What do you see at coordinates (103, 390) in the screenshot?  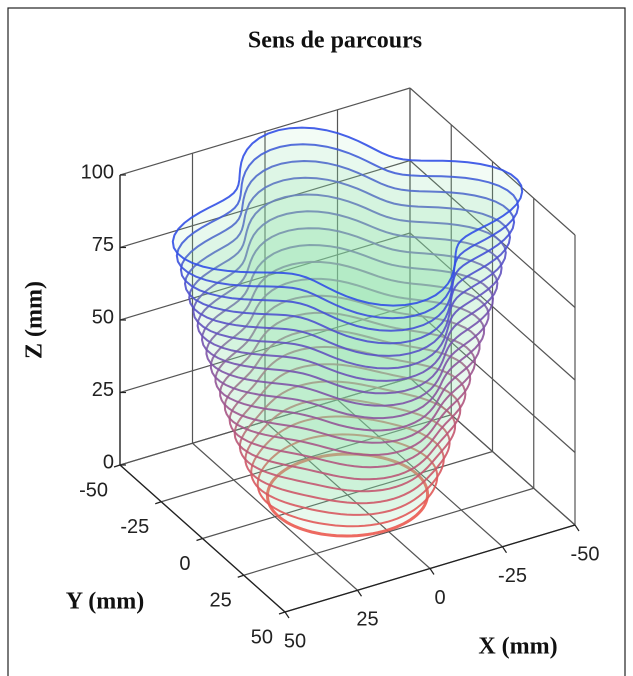 I see `z-tick-label: 25` at bounding box center [103, 390].